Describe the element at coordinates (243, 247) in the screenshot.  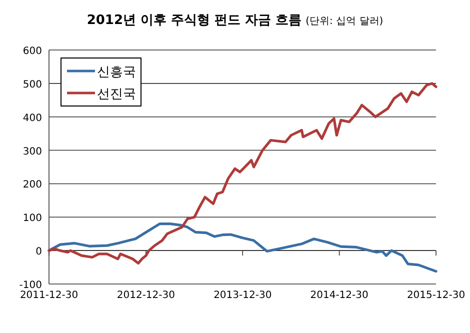
I see `line-series` at that location.